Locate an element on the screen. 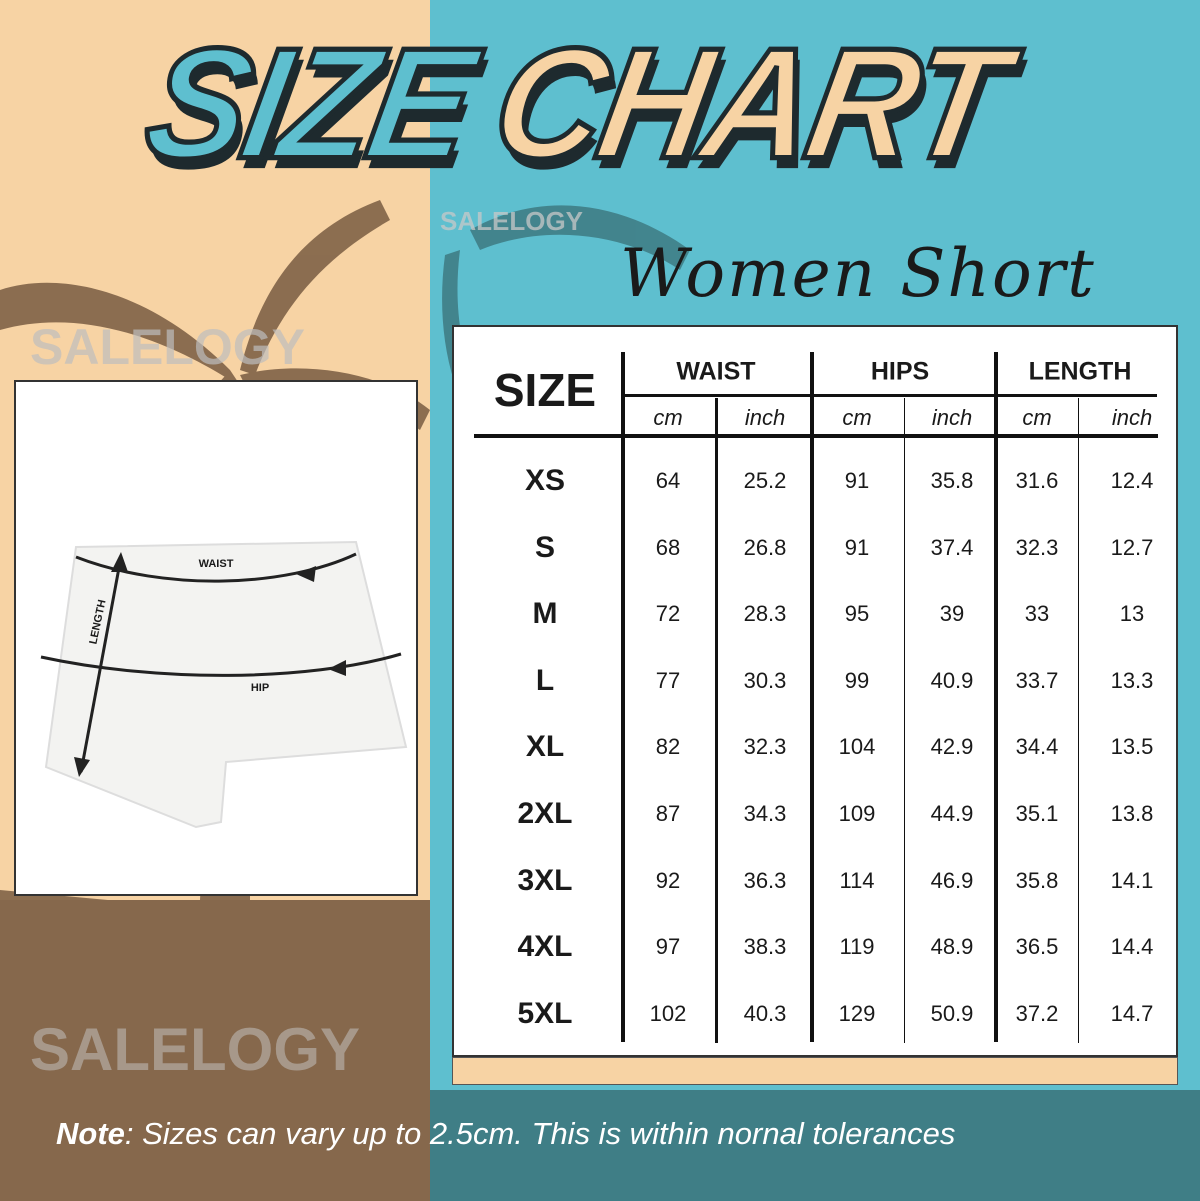 The image size is (1200, 1201). subtitle: Women Short is located at coordinates (858, 273).